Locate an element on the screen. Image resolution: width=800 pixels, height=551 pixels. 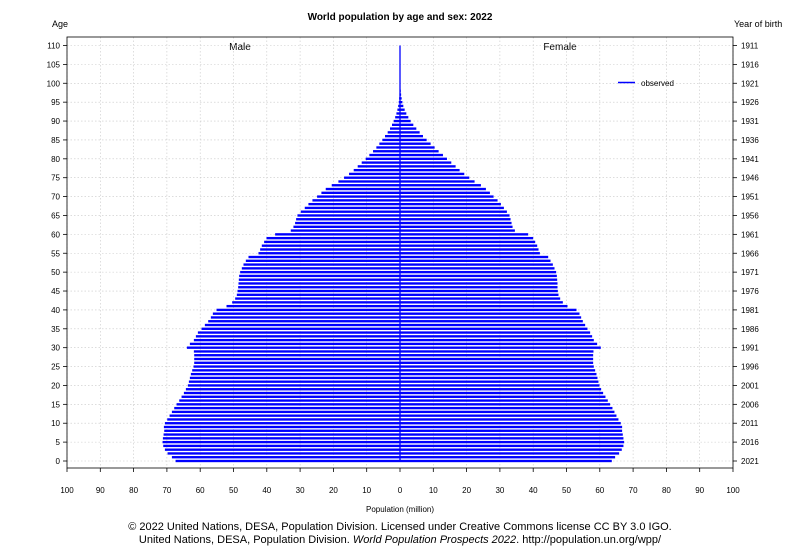
x-tick-label: 10 is located at coordinates (433, 490).